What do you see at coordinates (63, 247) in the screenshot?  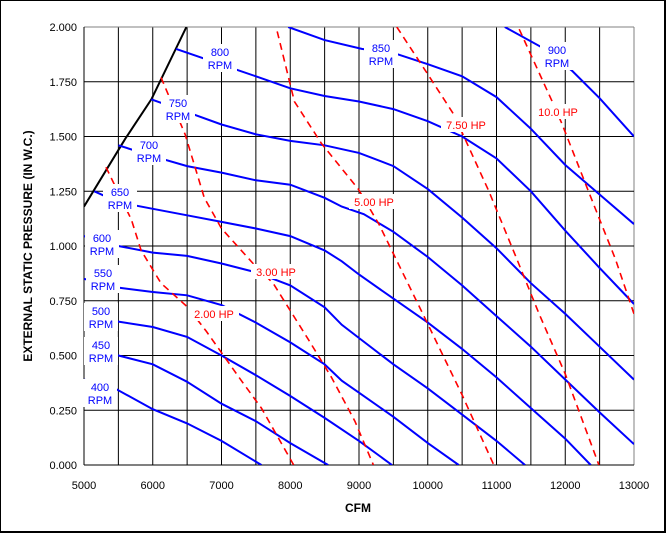 I see `y-tick-label: 1.000` at bounding box center [63, 247].